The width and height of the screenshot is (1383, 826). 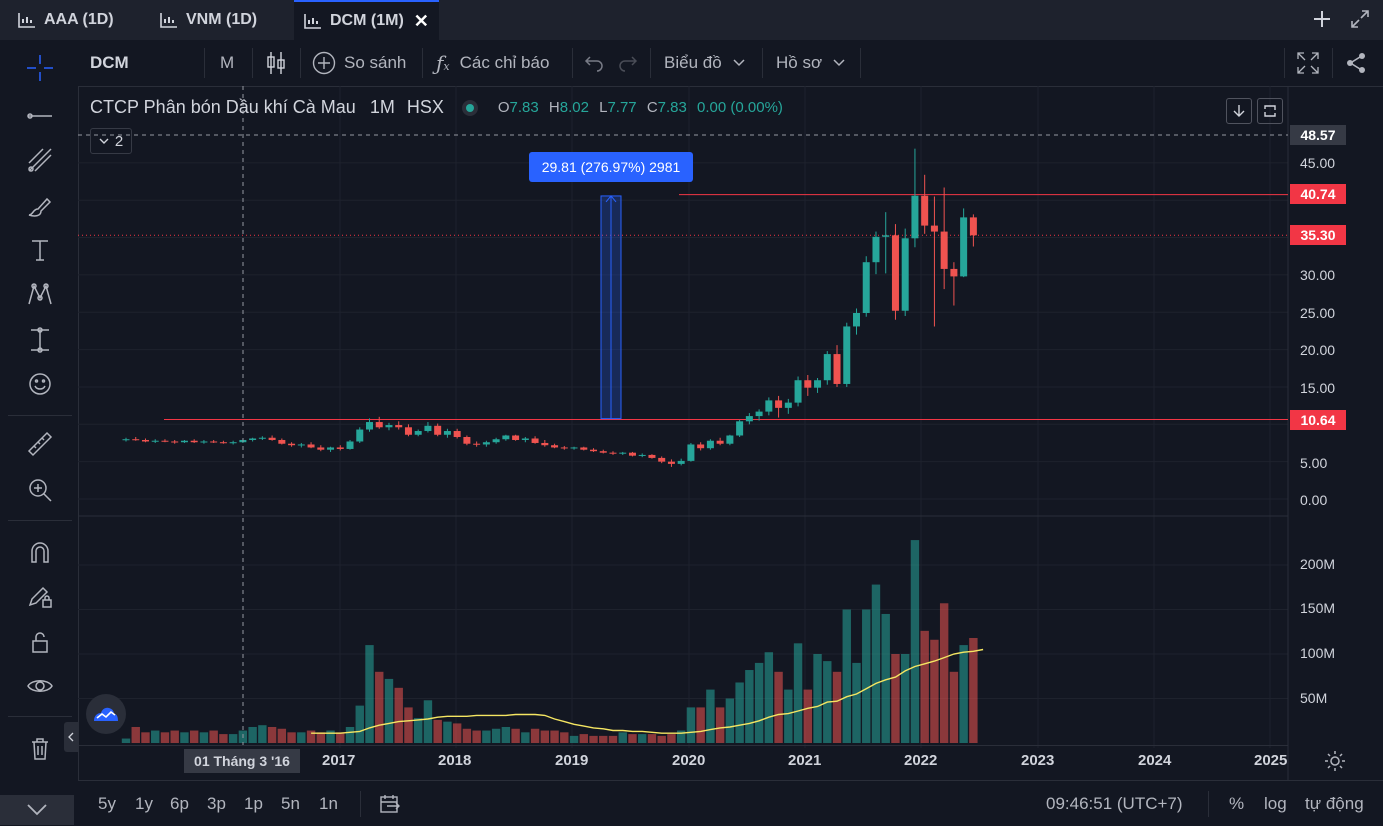 What do you see at coordinates (705, 63) in the screenshot?
I see `chart-menu-button: Biểu đồ` at bounding box center [705, 63].